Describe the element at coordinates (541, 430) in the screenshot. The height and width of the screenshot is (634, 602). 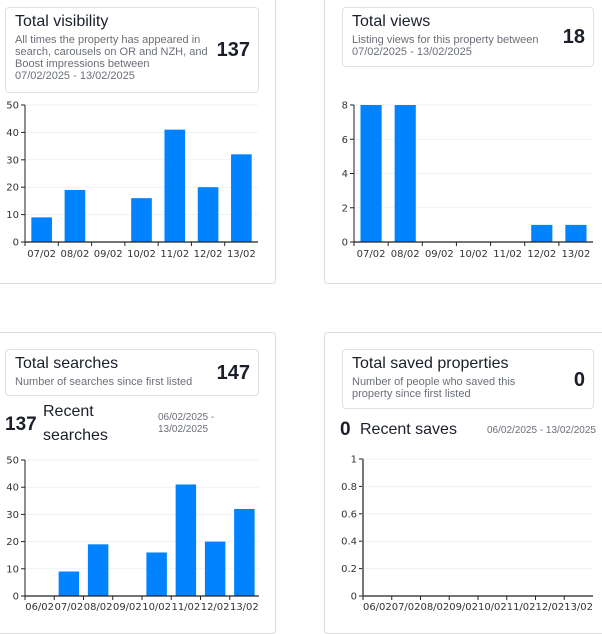
I see `recent-saves-range: 06/02/2025 - 13/02/2025` at that location.